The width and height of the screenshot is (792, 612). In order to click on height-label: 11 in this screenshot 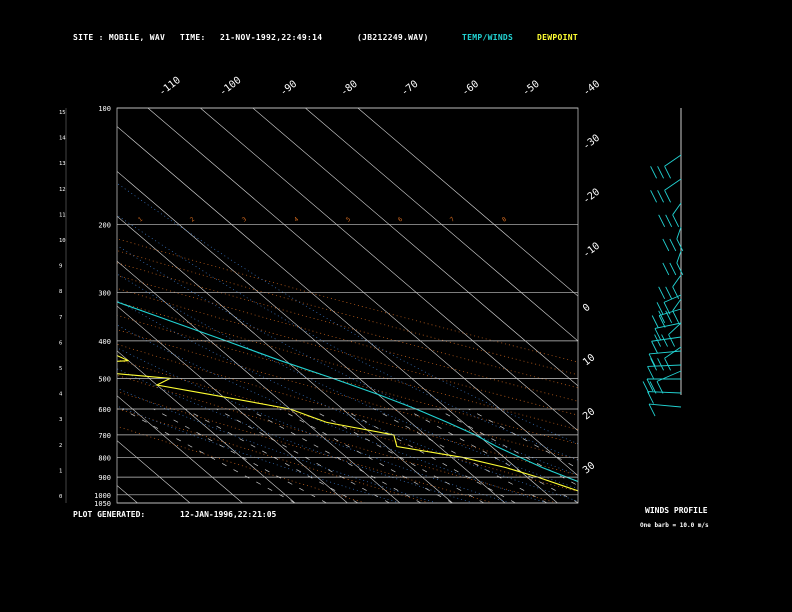, I will do `click(62, 215)`.